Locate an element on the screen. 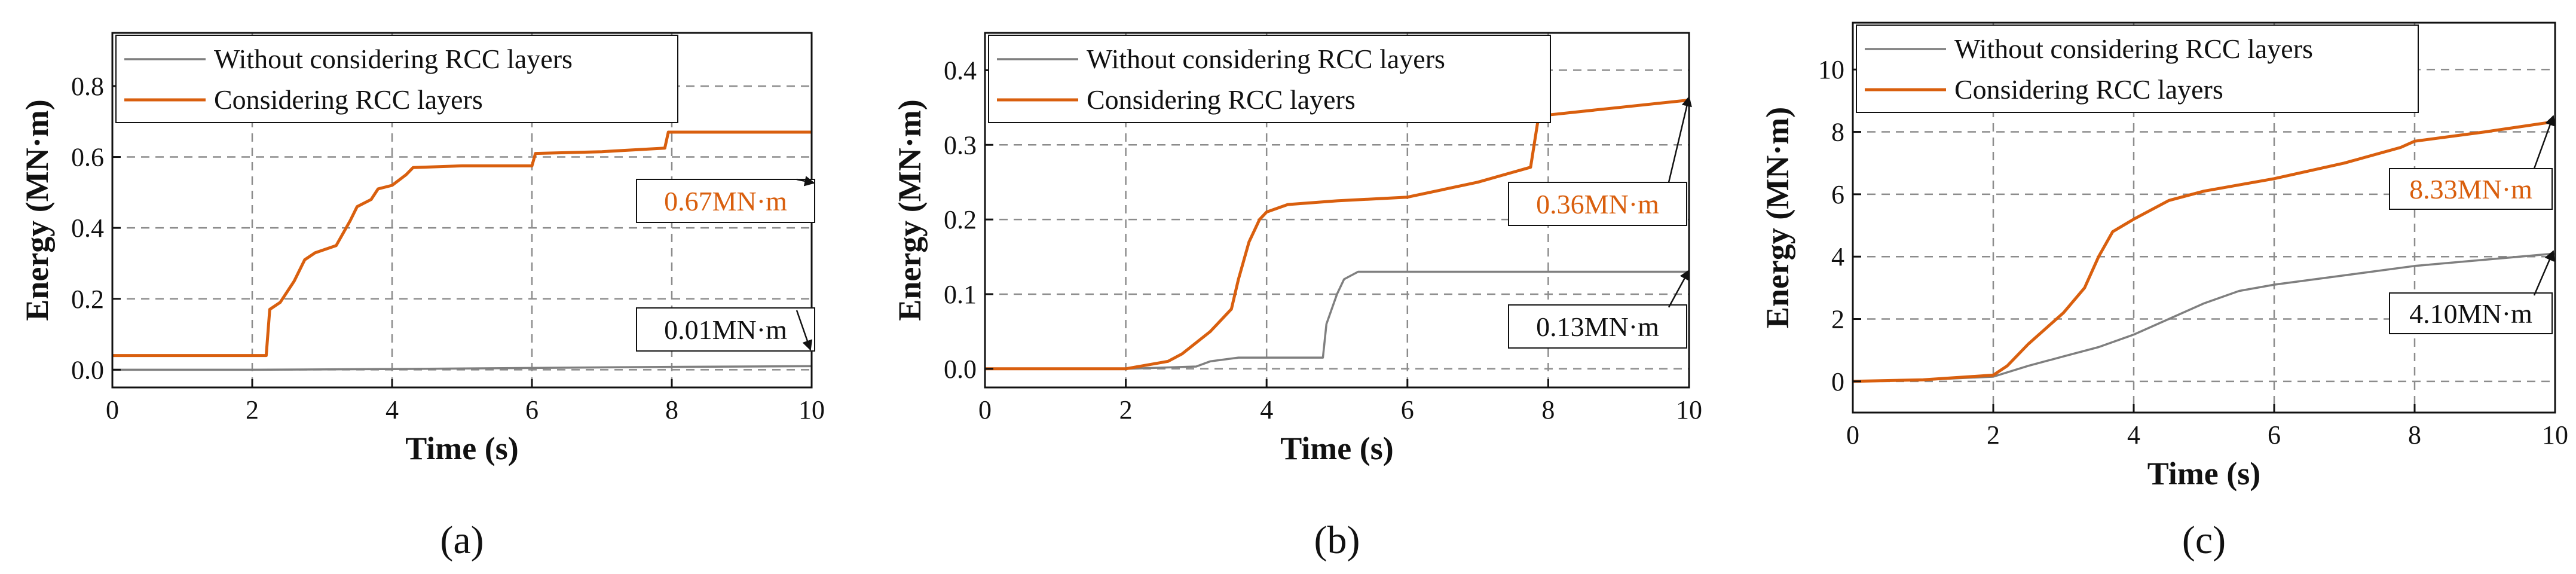 The width and height of the screenshot is (2576, 574). y-tick-label: 0.8 is located at coordinates (87, 86).